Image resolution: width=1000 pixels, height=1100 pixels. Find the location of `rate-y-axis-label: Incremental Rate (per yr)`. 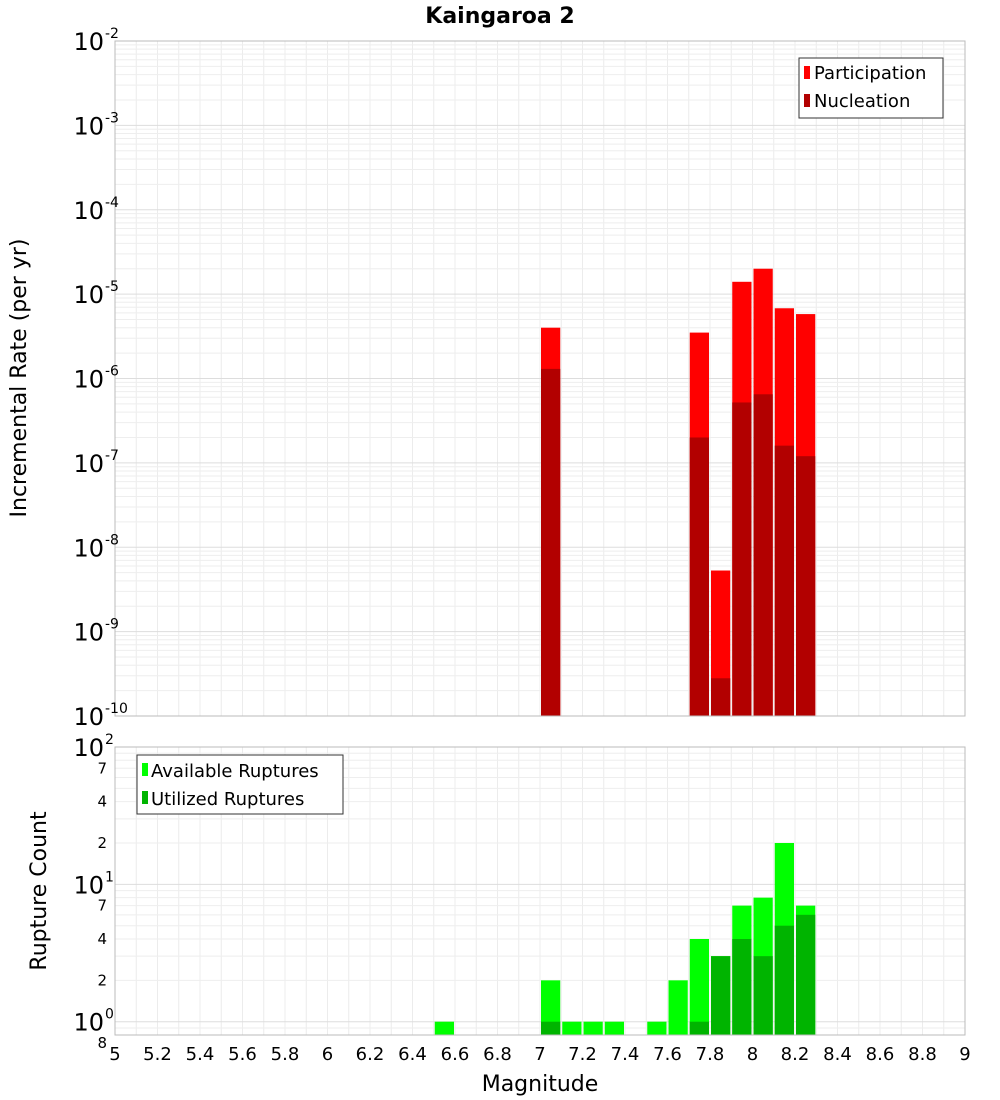

rate-y-axis-label: Incremental Rate (per yr) is located at coordinates (19, 378).